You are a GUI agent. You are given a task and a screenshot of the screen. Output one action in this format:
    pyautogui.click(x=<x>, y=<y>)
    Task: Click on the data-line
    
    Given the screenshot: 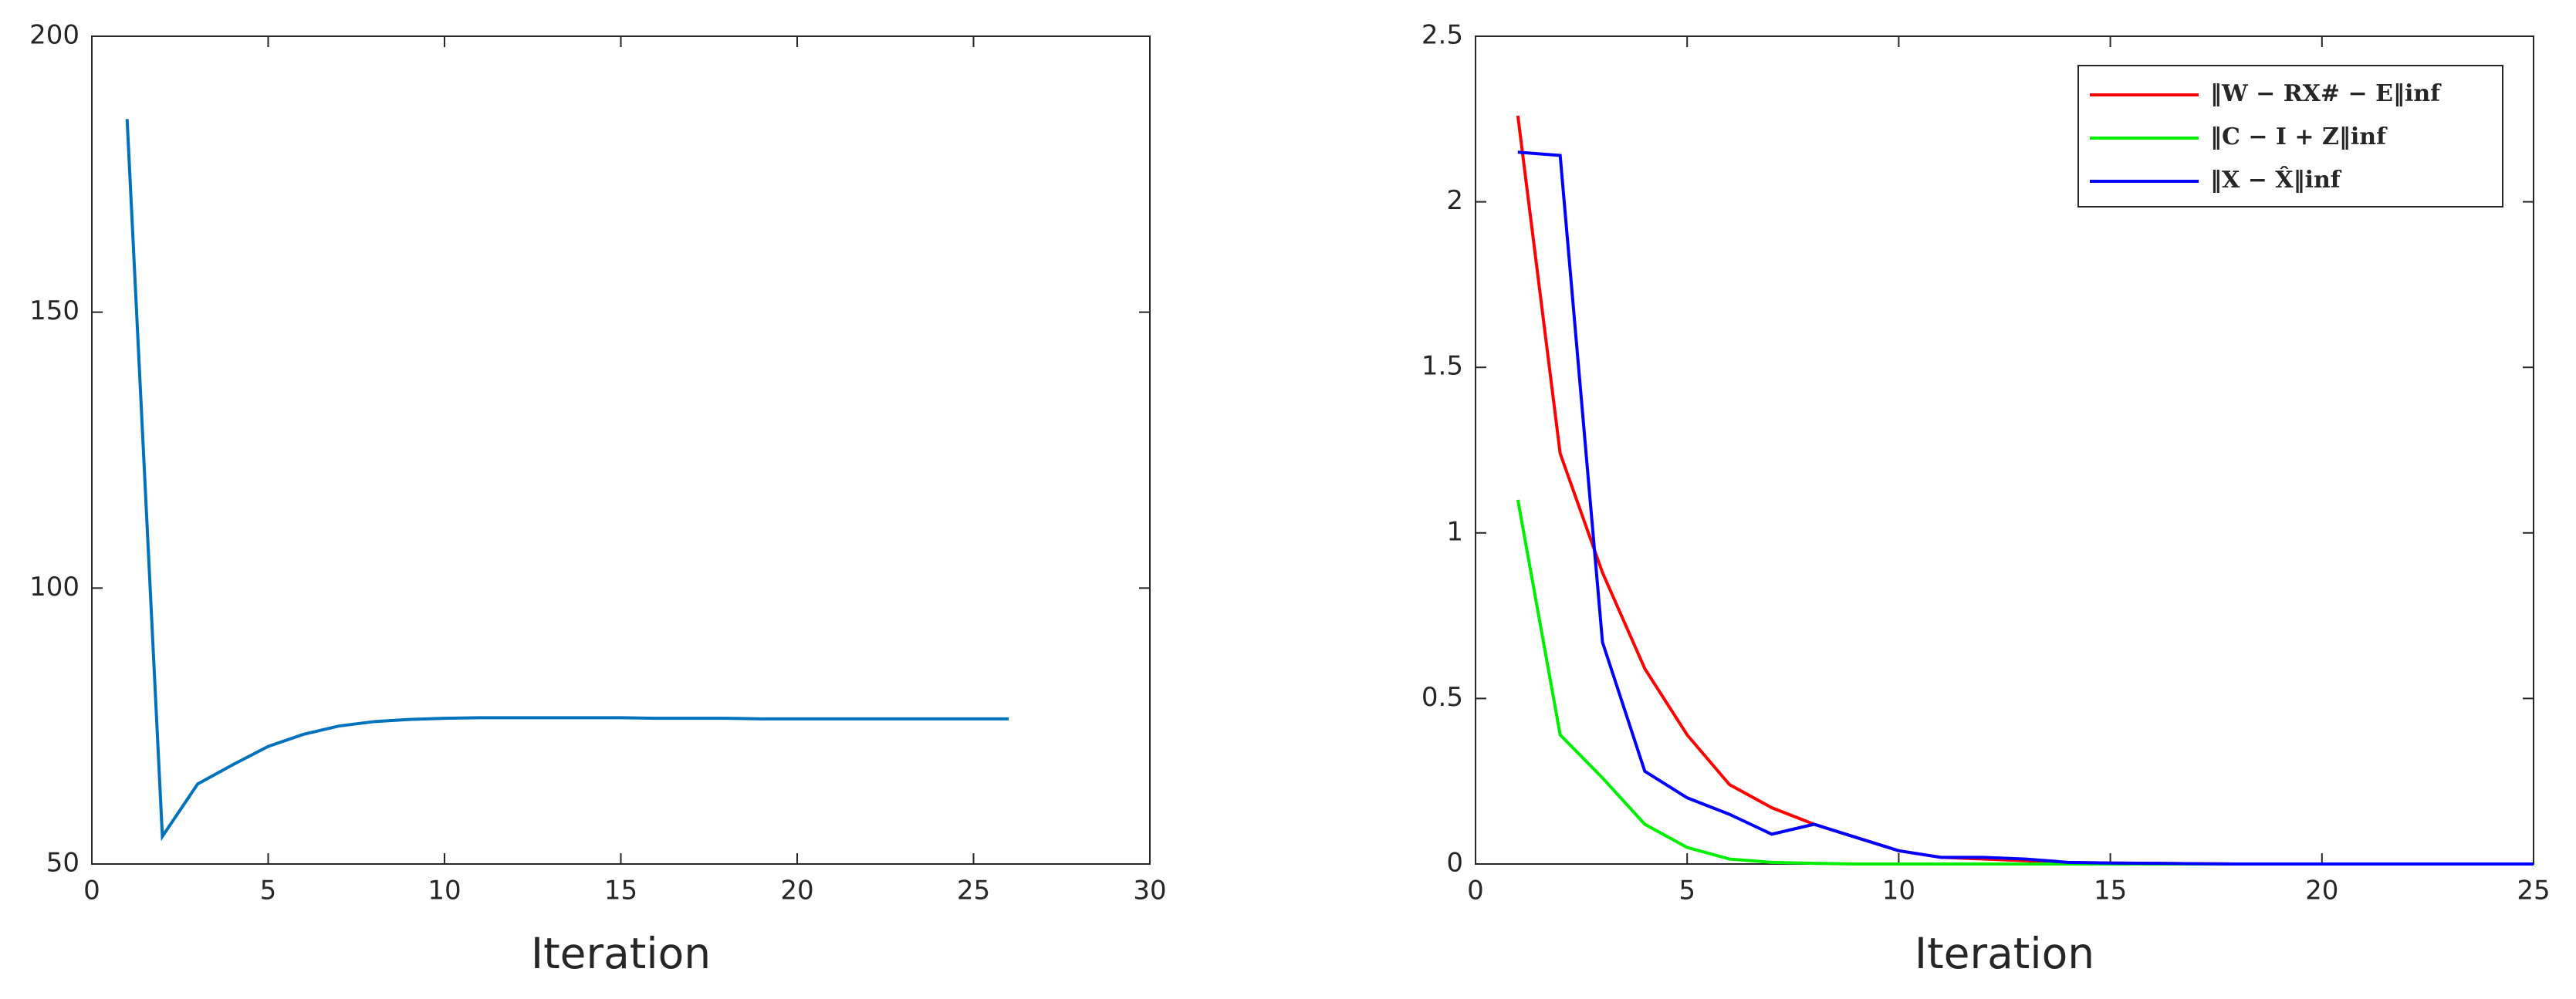 What is the action you would take?
    pyautogui.click(x=2025, y=682)
    